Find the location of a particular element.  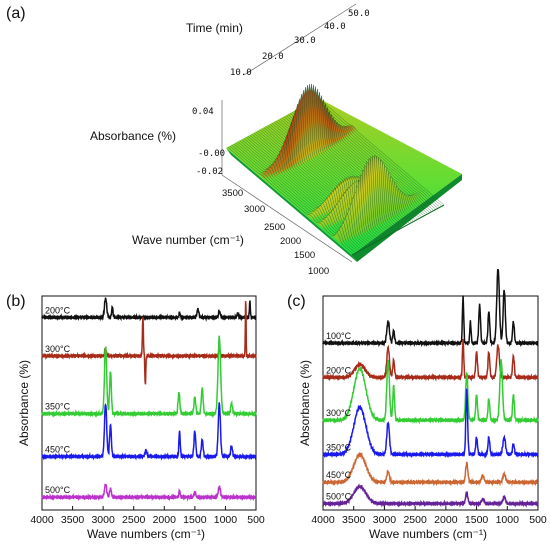

b-series-label-4: 500°C is located at coordinates (58, 490).